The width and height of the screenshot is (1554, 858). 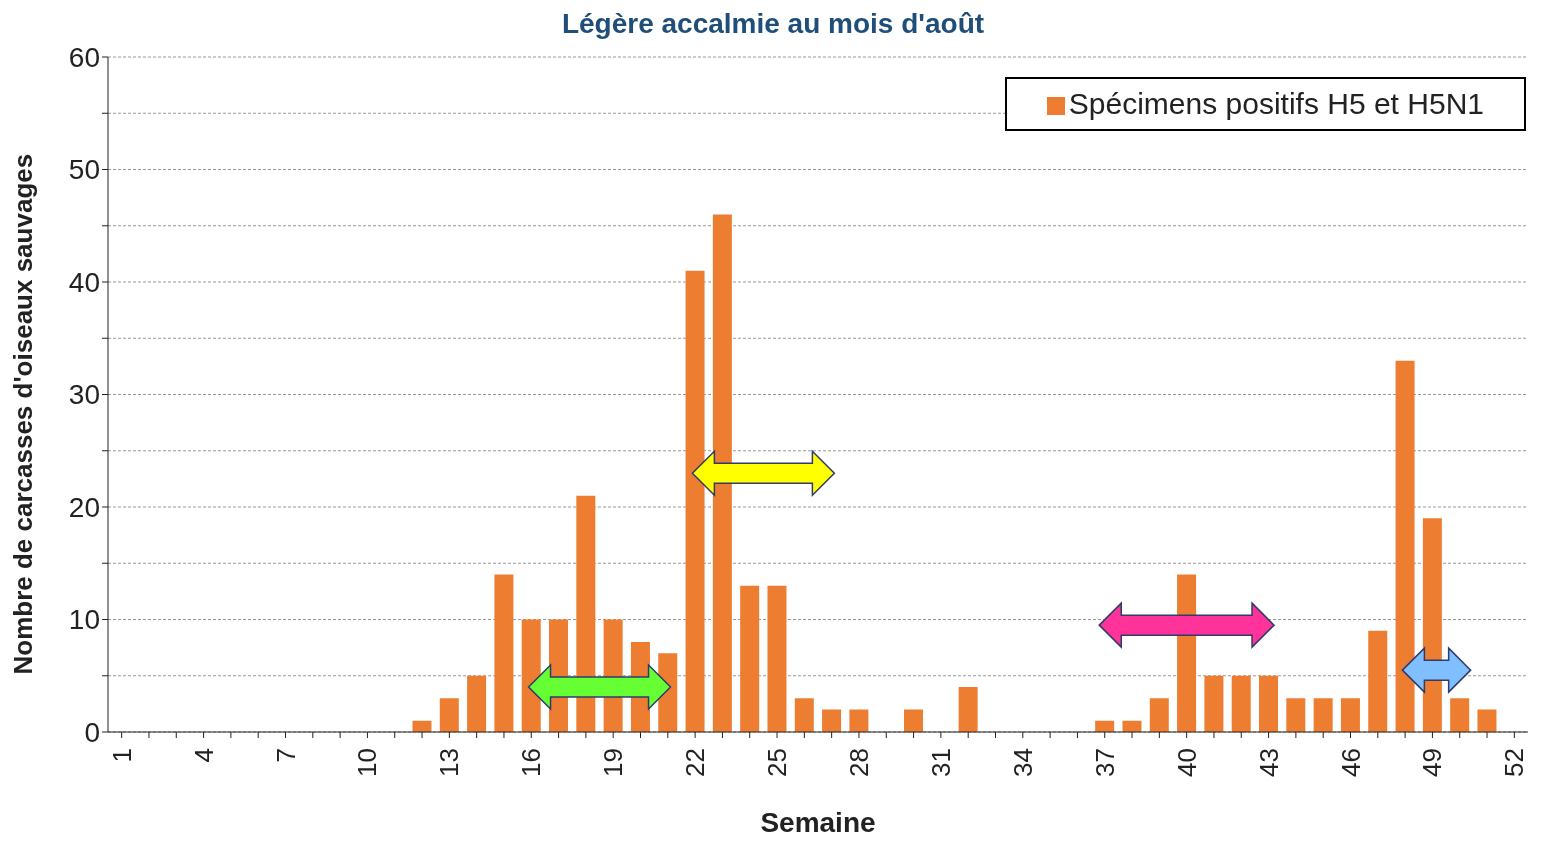 What do you see at coordinates (858, 762) in the screenshot?
I see `x-tick-label: 28` at bounding box center [858, 762].